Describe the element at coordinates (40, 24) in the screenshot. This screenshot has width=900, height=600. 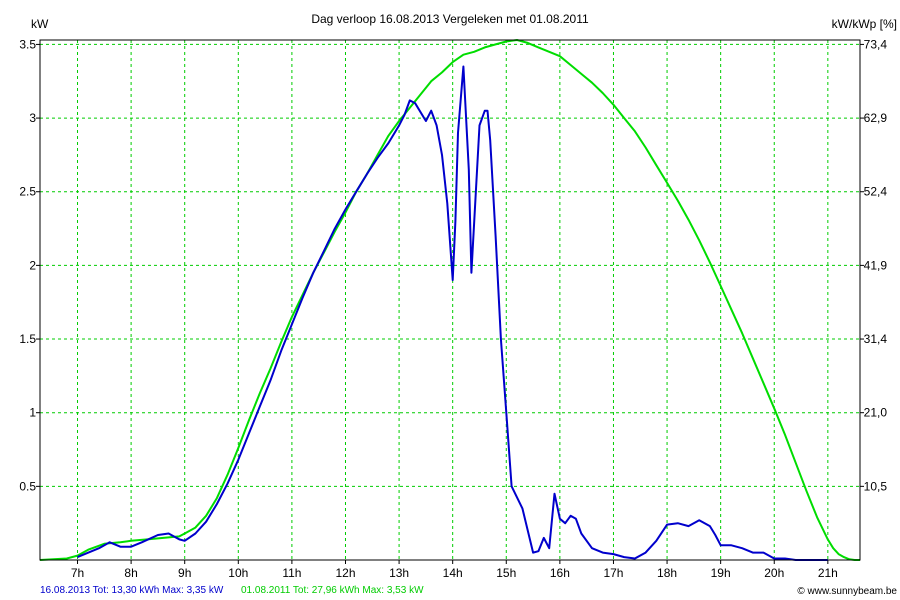
I see `y-axis-label-left: kW` at that location.